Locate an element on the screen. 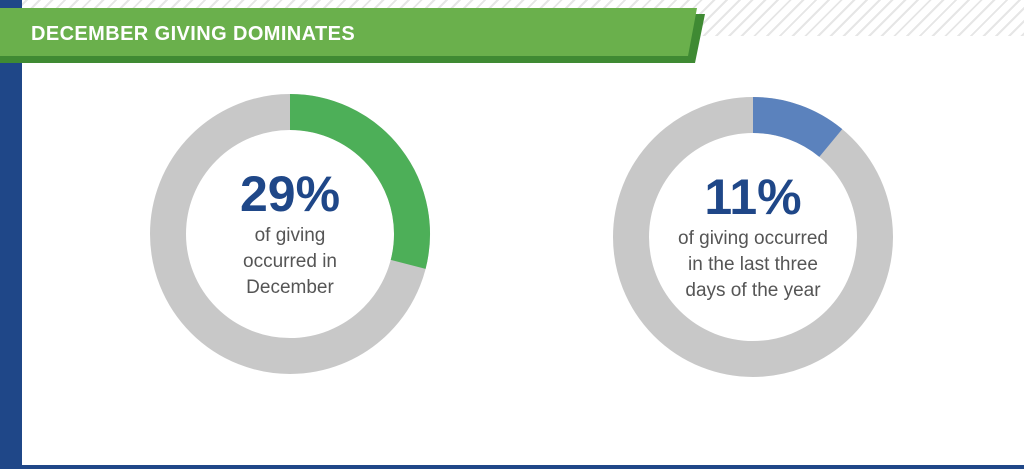 The width and height of the screenshot is (1024, 469). donut-december-label: 29% of giving occurred in December is located at coordinates (290, 234).